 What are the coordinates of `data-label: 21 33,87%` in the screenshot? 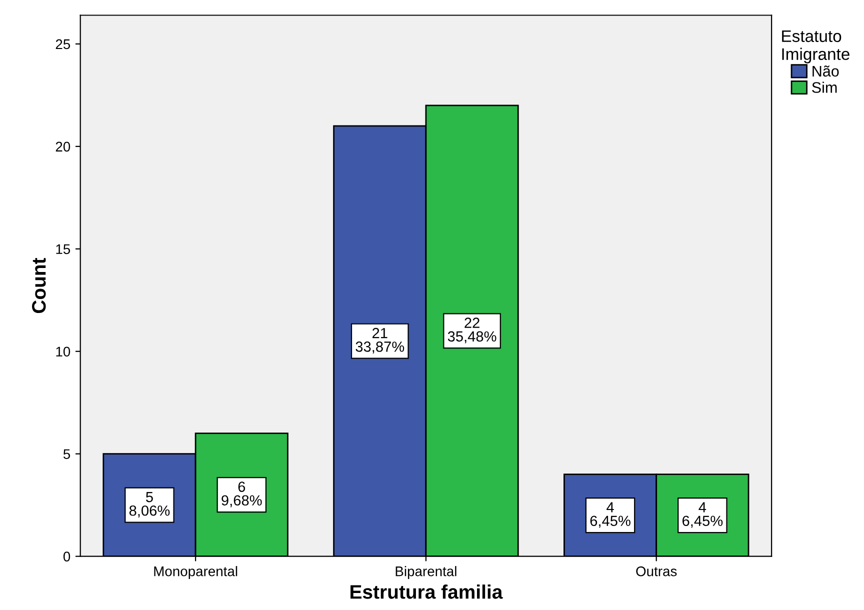 It's located at (380, 341).